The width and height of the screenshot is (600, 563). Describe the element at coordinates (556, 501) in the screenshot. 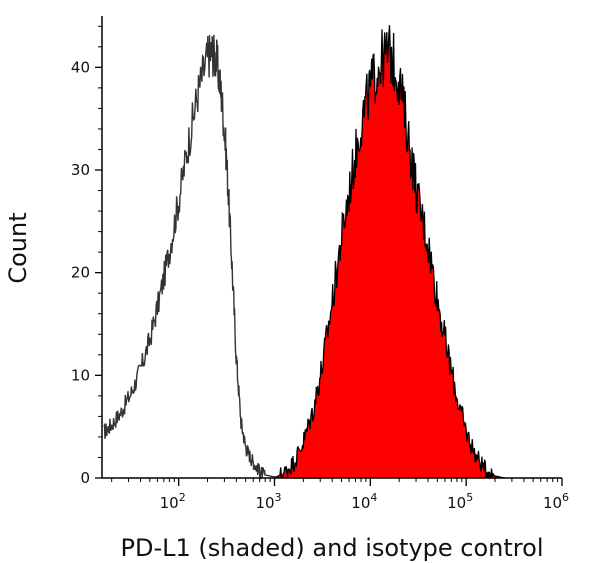

I see `x-tick-label: 10⁶` at that location.